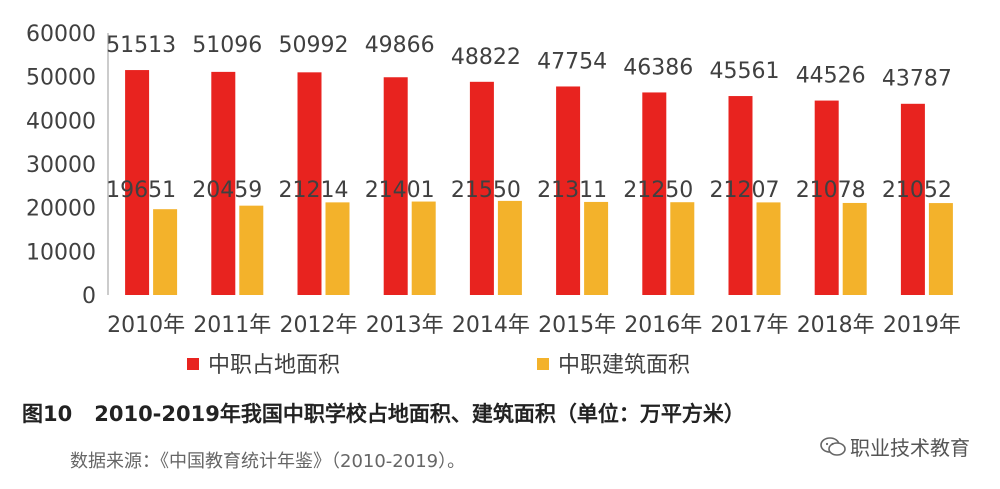 Image resolution: width=1000 pixels, height=489 pixels. I want to click on y-tick-label: 10000, so click(61, 252).